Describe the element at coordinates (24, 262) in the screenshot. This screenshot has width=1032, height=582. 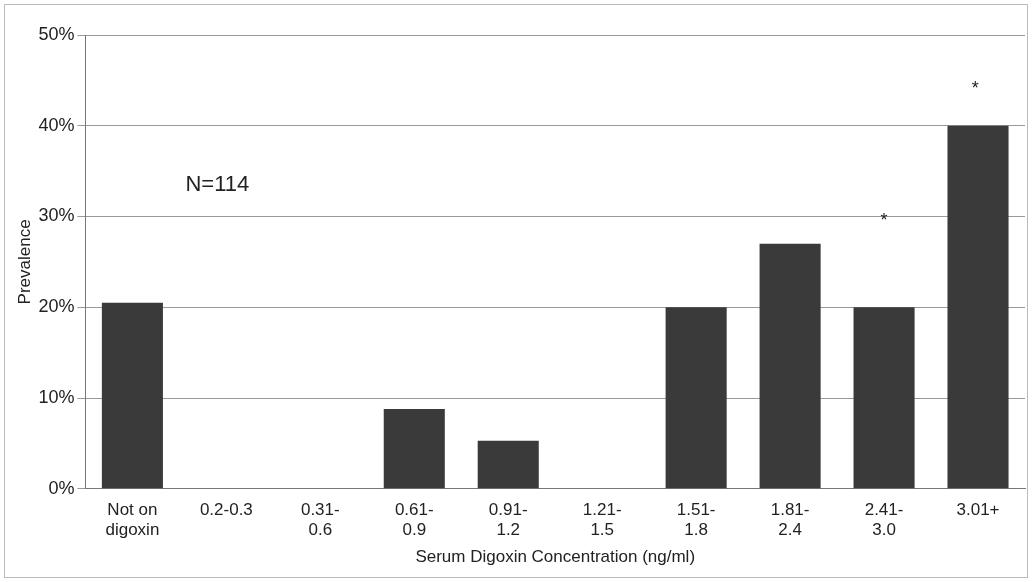
I see `y-axis-title: Prevalence` at that location.